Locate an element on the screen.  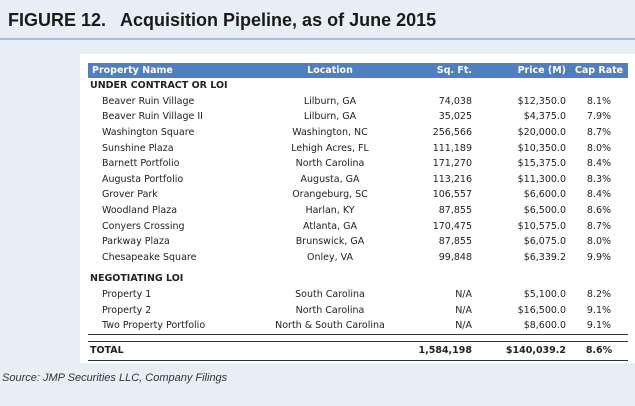
spacer-cell is located at coordinates (358, 337).